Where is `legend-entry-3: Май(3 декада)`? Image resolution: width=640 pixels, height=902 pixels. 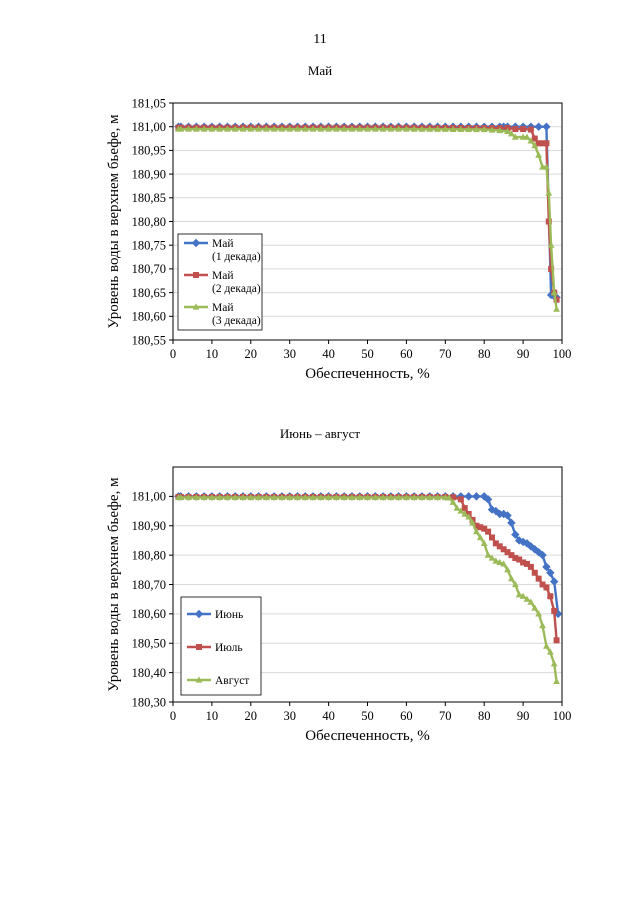
legend-entry-3: Май(3 декада) is located at coordinates (222, 314).